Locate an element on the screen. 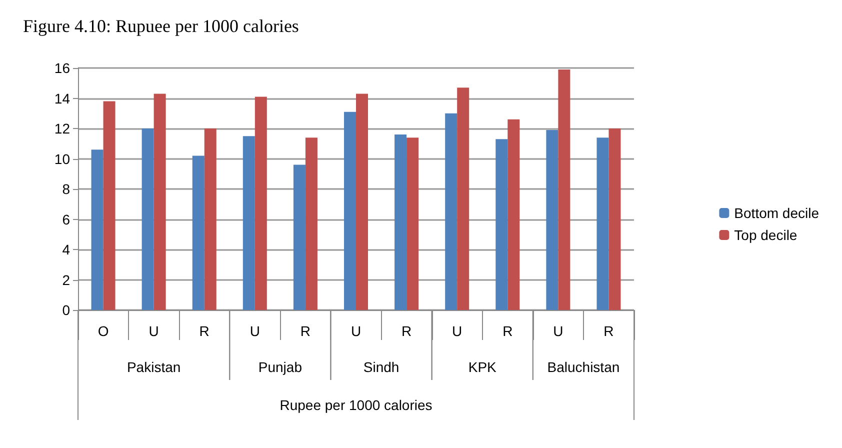  text: Sindh is located at coordinates (381, 367).